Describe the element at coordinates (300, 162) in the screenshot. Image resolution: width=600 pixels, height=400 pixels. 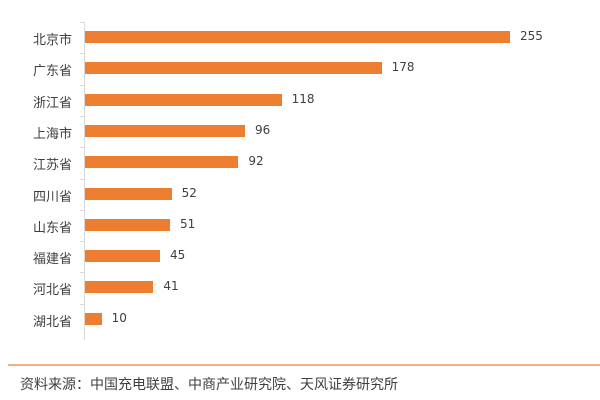
I see `bar-row: 江苏省 92` at that location.